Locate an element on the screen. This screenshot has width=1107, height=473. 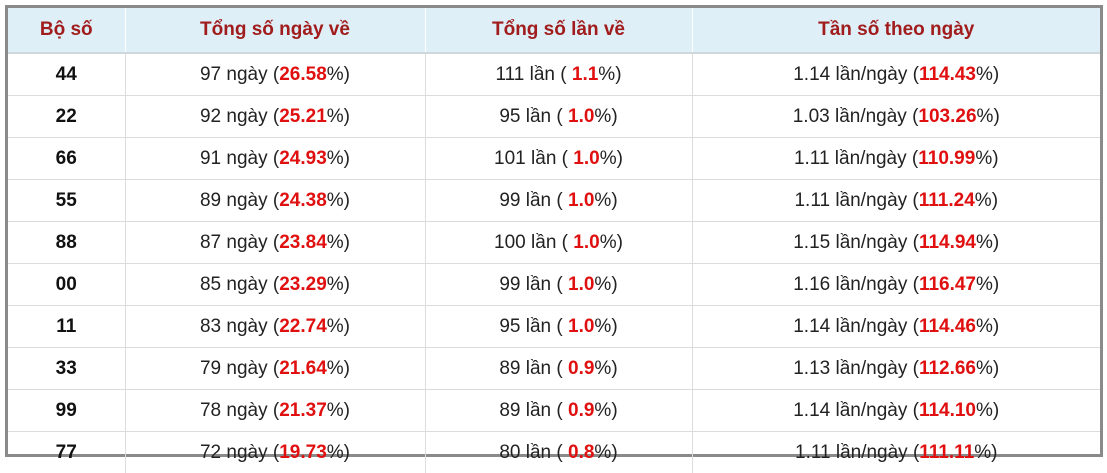
cell-text: 92 ngày ( is located at coordinates (239, 116).